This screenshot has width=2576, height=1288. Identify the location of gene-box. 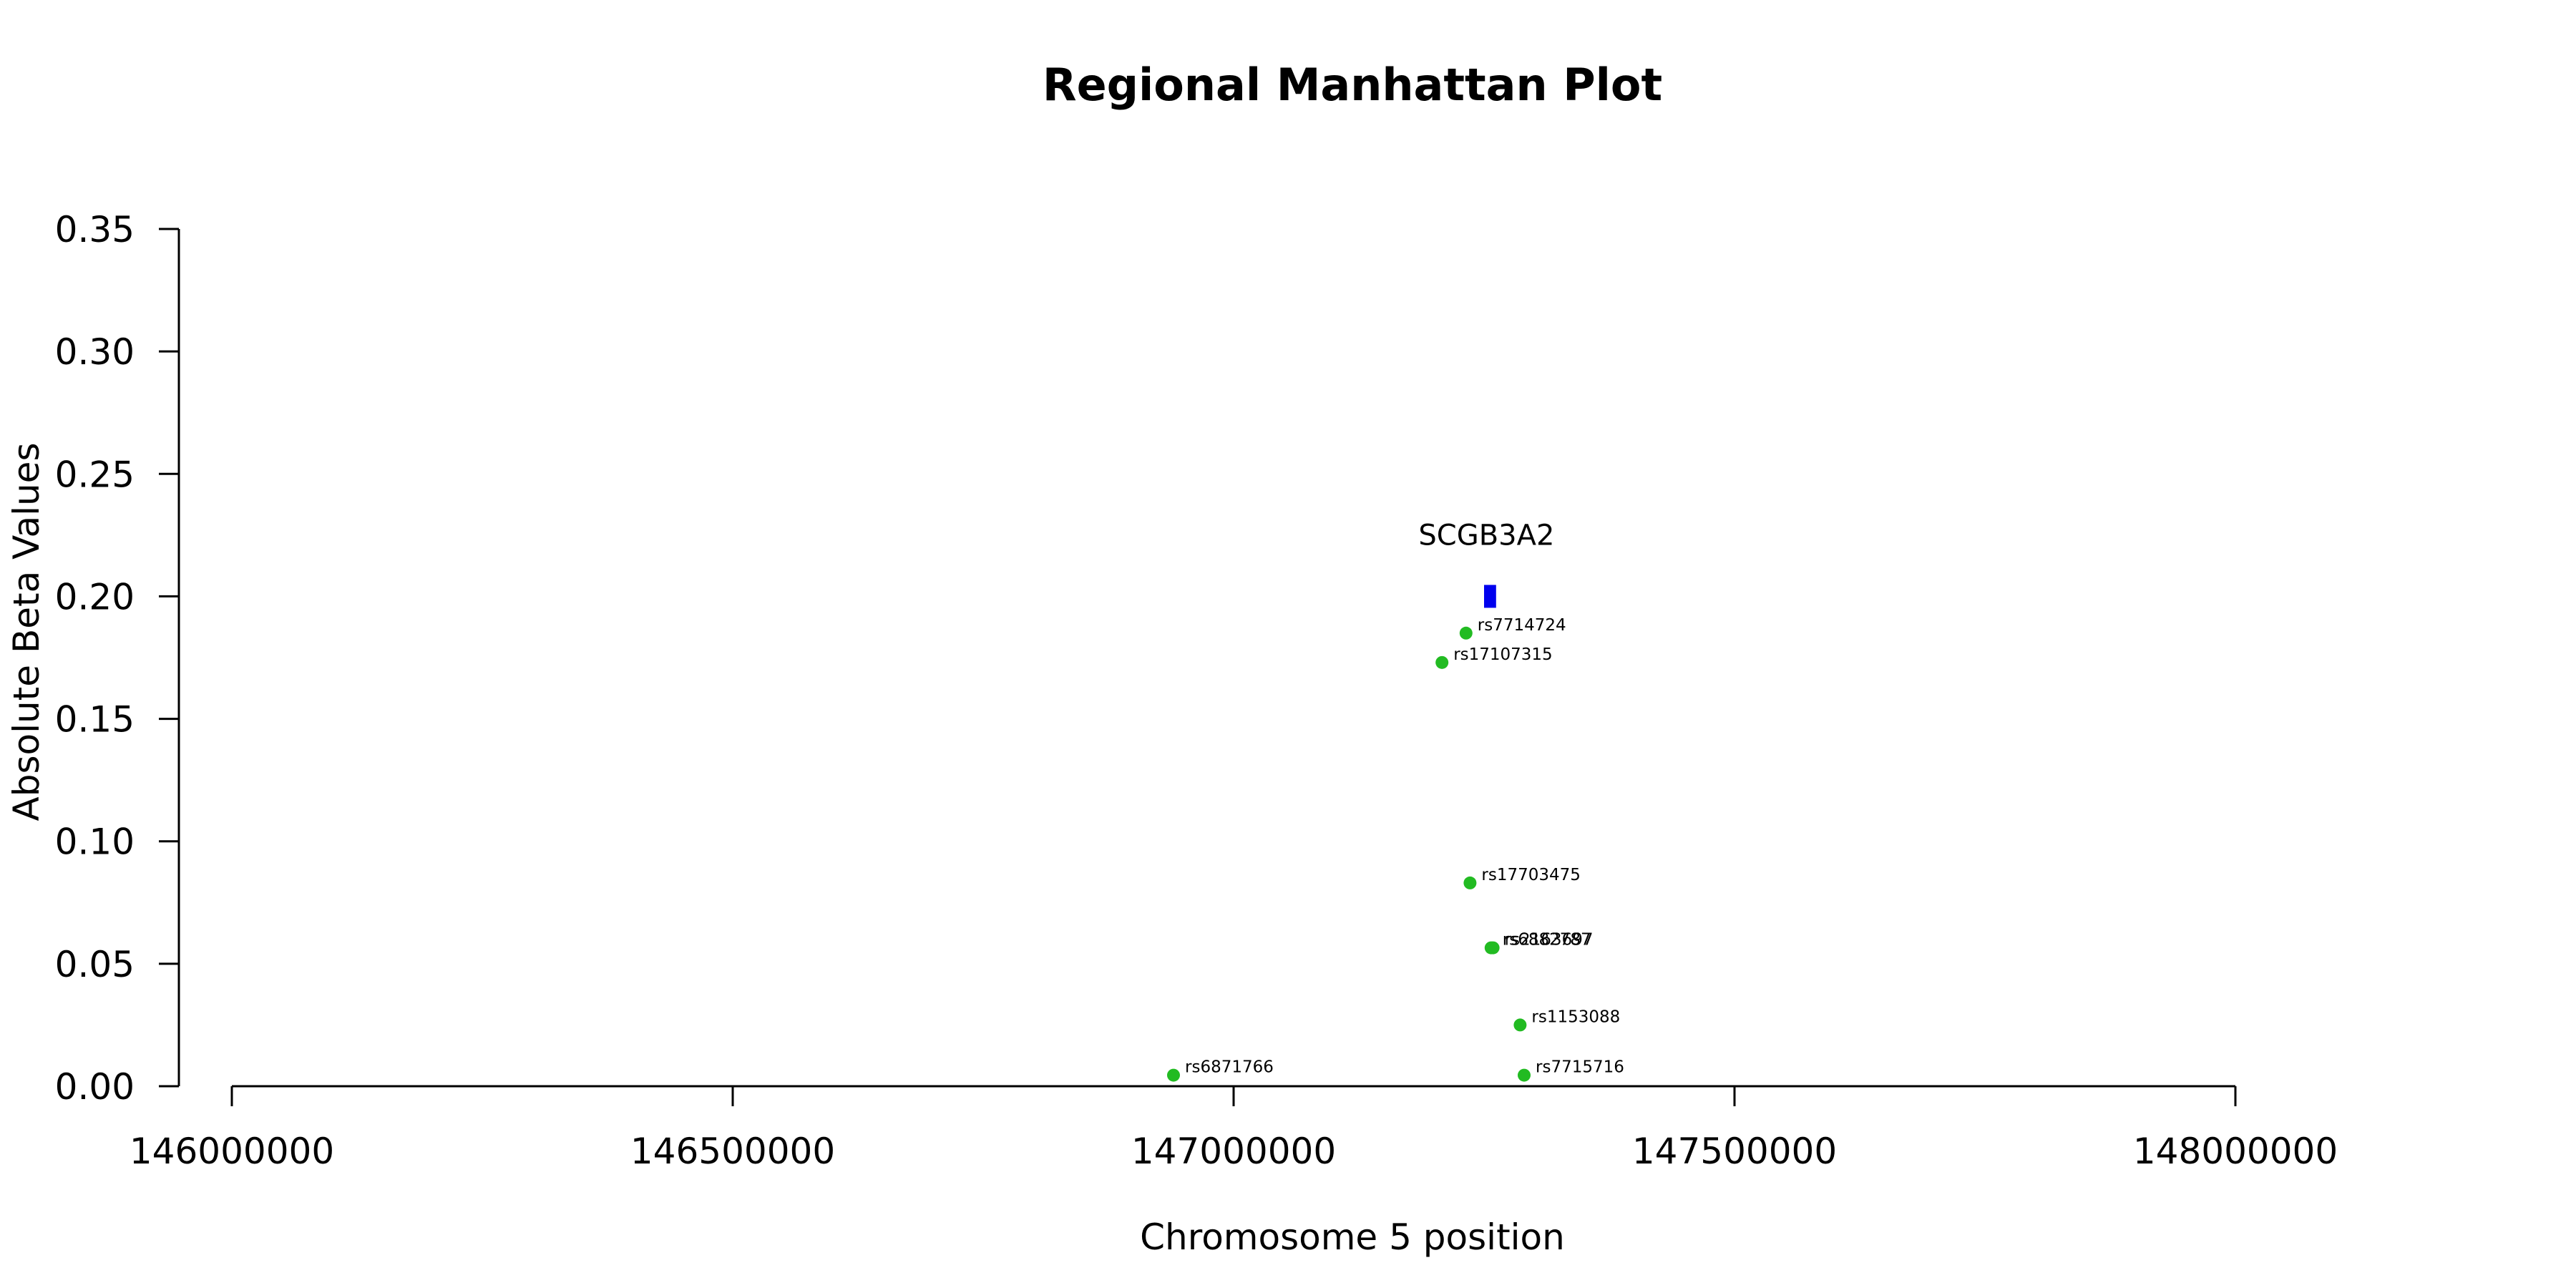
(1490, 596).